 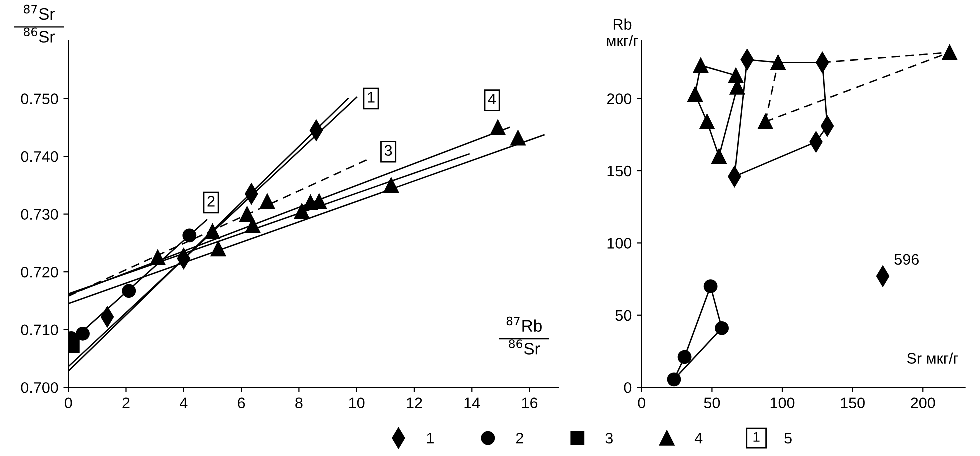 I want to click on x-tick-label: 12, so click(x=414, y=403).